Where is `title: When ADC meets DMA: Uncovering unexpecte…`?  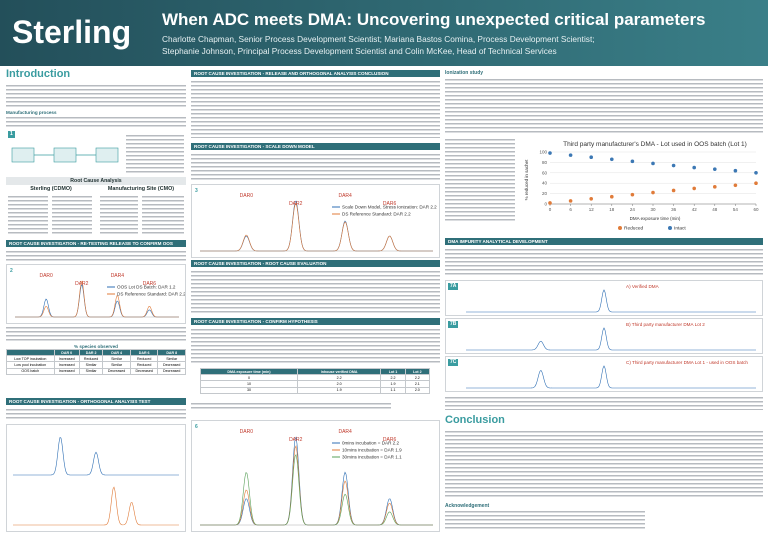
title: When ADC meets DMA: Uncovering unexpecte… is located at coordinates (434, 19).